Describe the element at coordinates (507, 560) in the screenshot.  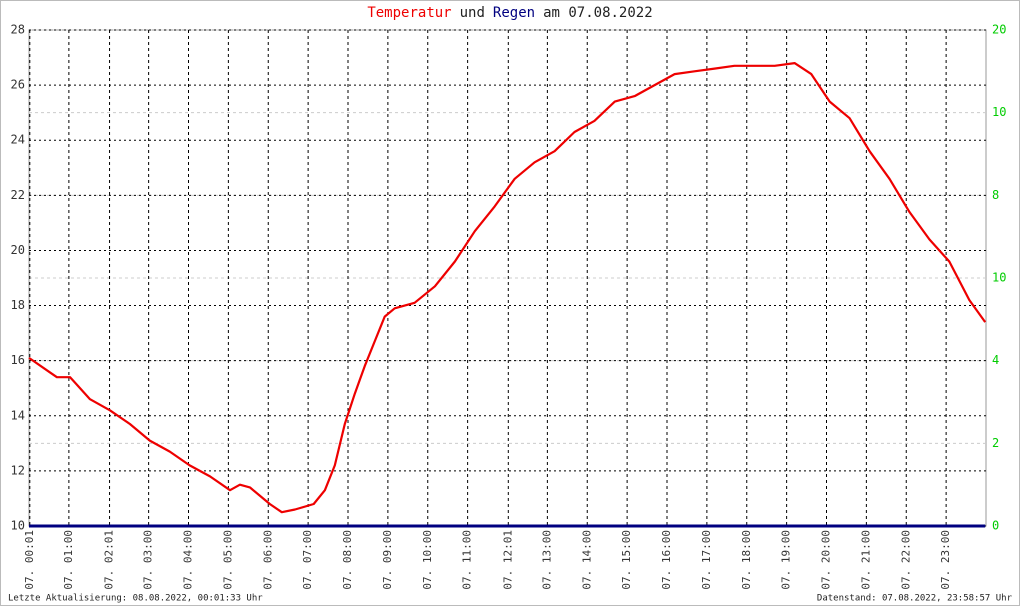
I see `x-tick-label: 07. 12:01` at that location.